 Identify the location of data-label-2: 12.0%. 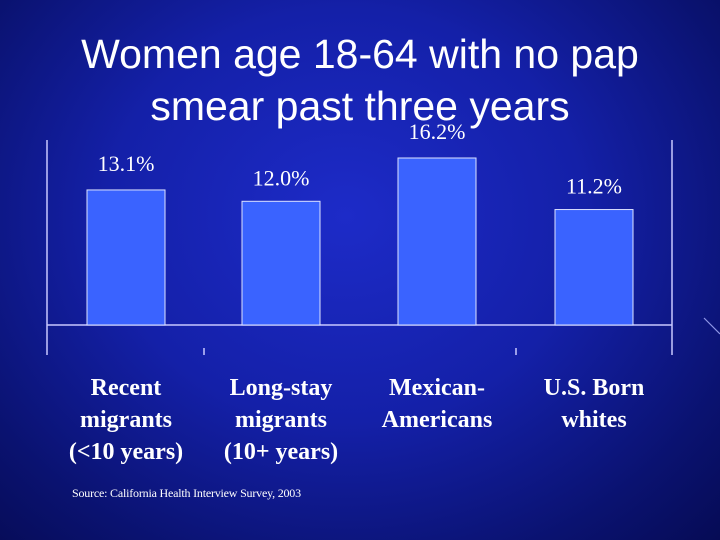
(281, 177).